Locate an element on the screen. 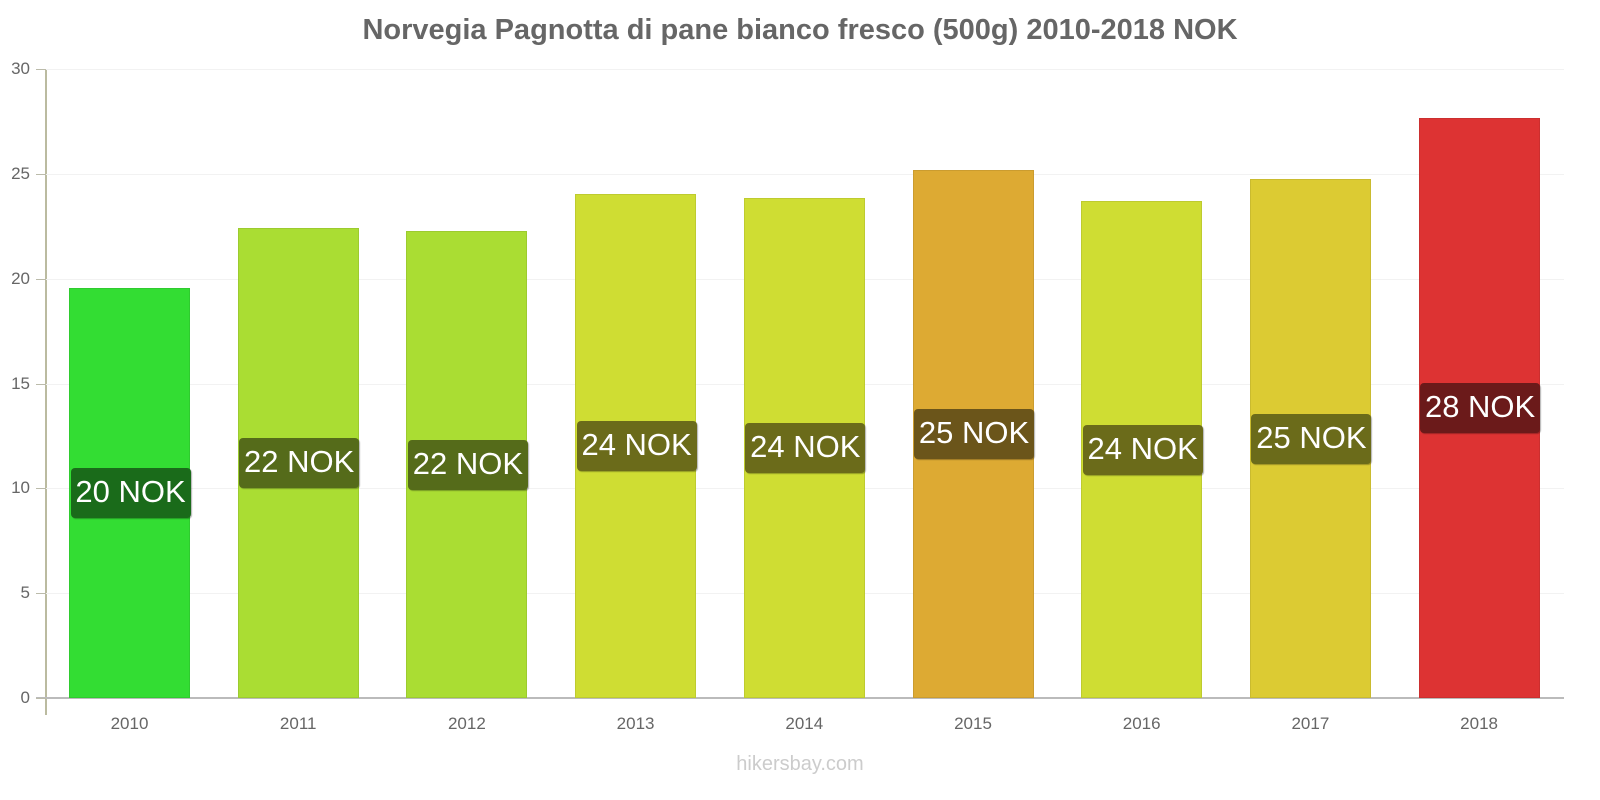 The image size is (1600, 800). data-label-2013: 24 NOK is located at coordinates (636, 446).